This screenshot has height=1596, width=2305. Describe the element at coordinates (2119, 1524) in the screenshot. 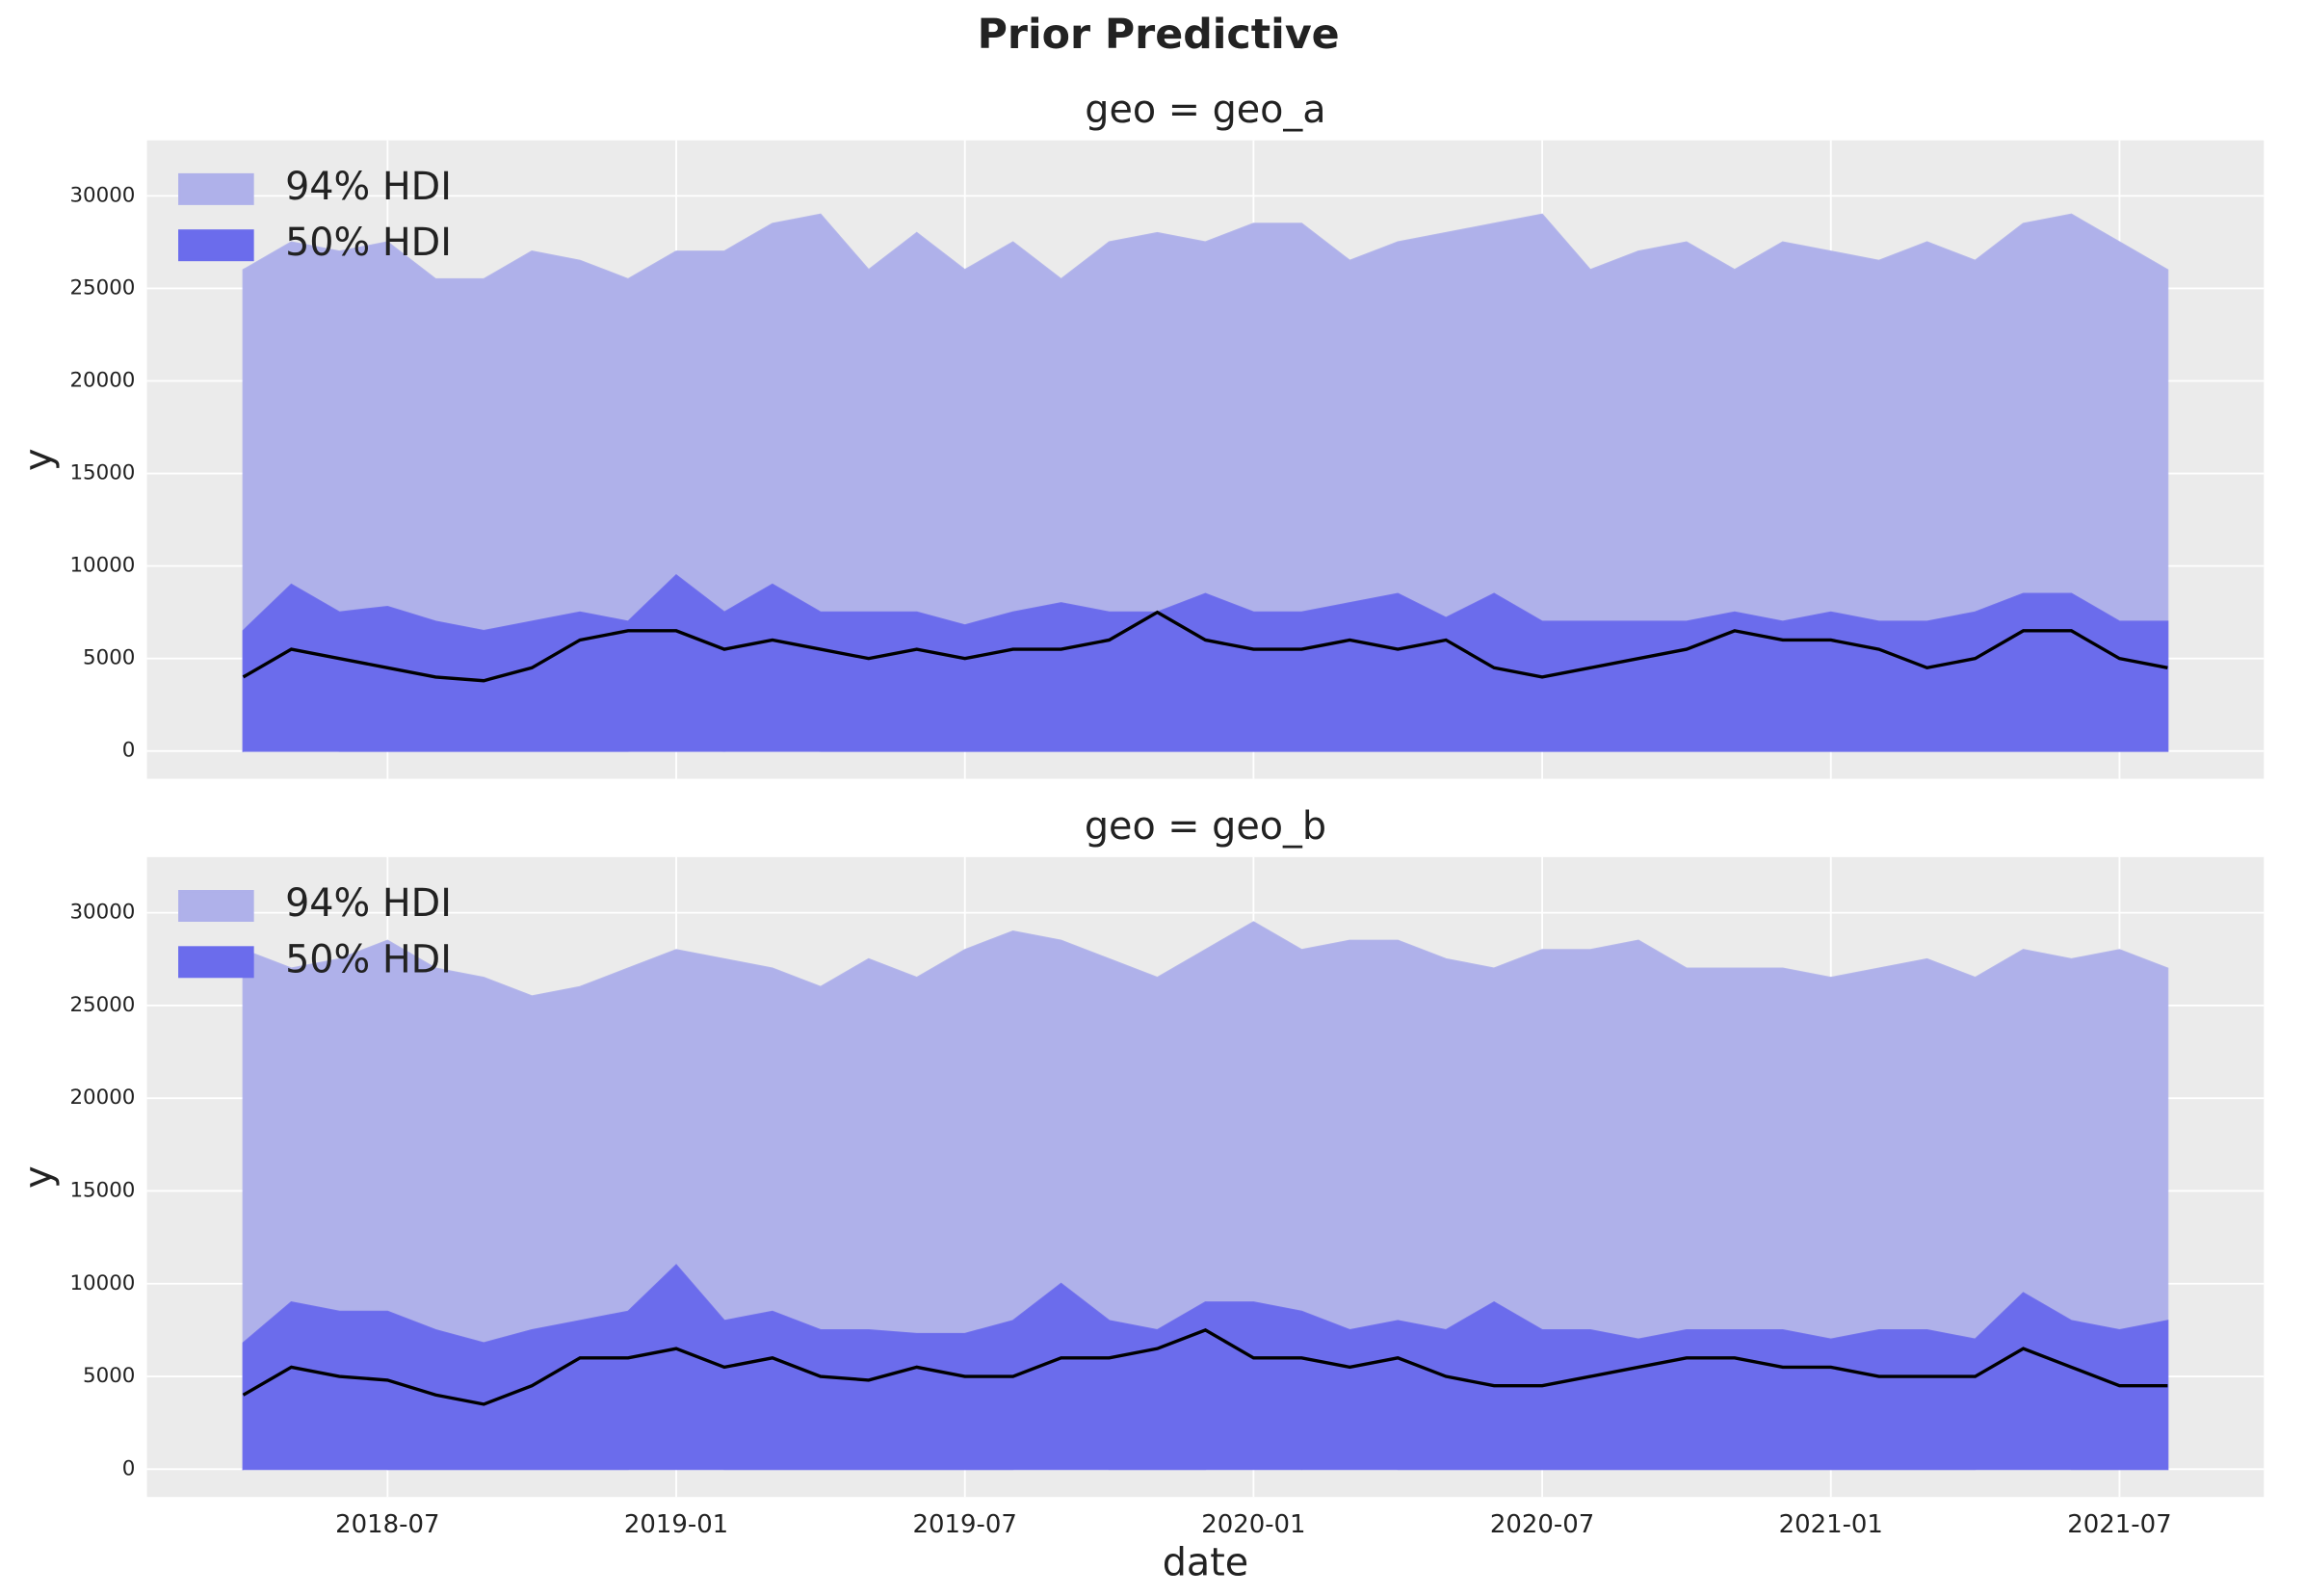

I see `x-tick-label: 2021-07` at that location.